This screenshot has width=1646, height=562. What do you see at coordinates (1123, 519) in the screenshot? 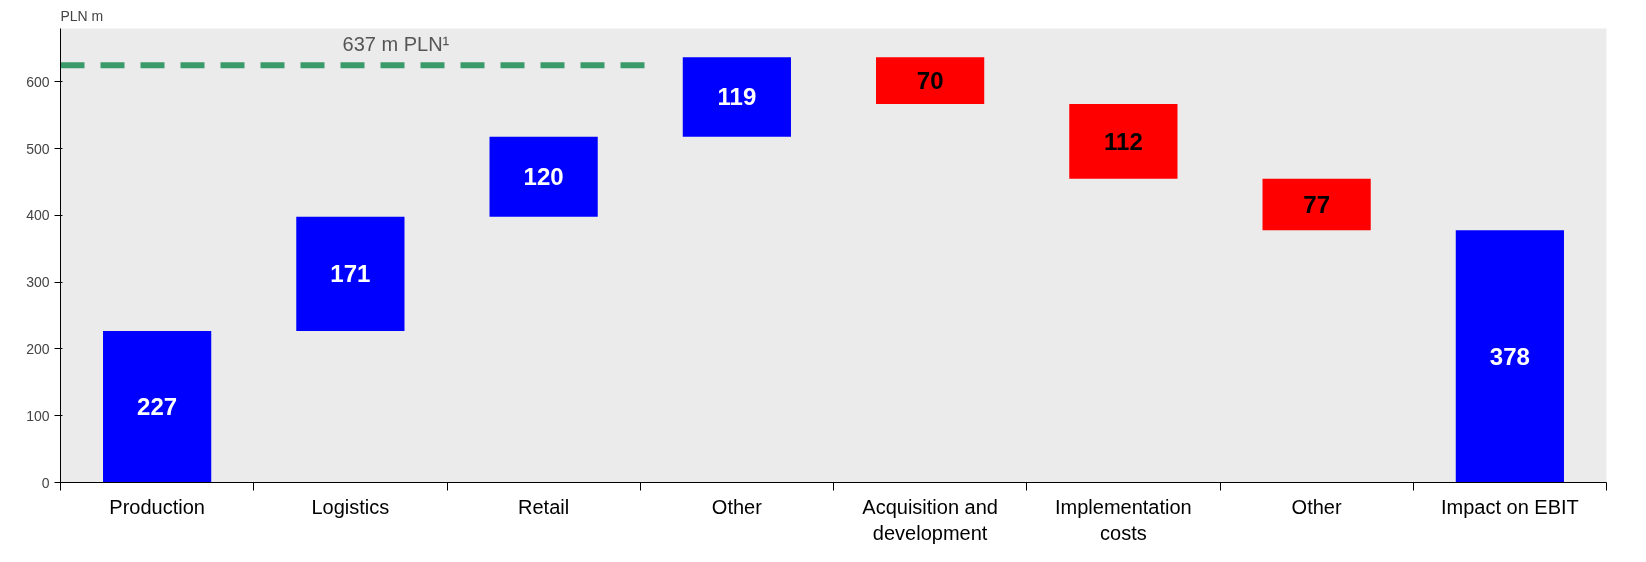
I see `x-tick-label: Implementation costs` at bounding box center [1123, 519].